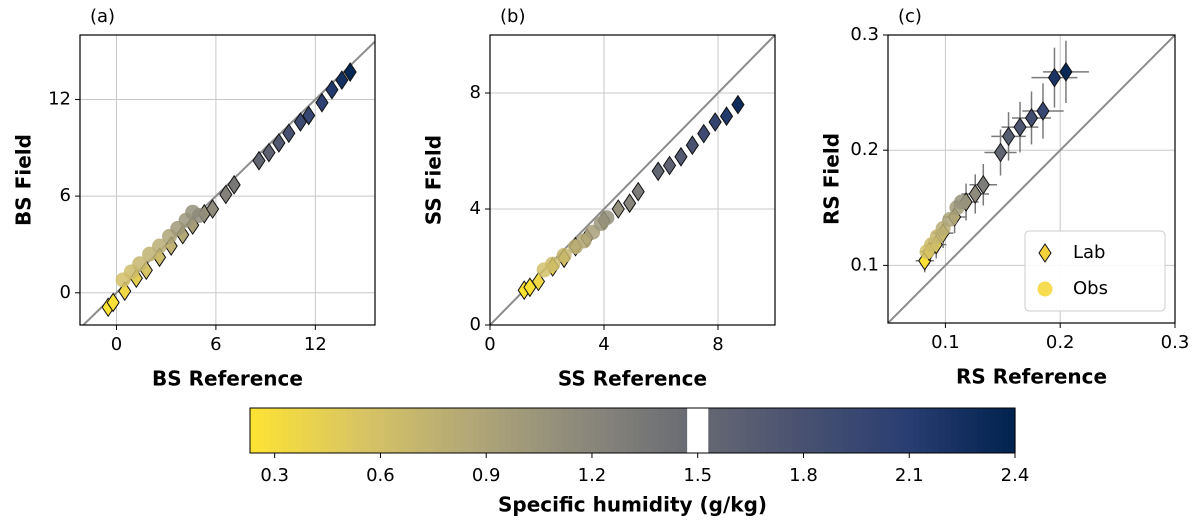 Image resolution: width=1200 pixels, height=526 pixels. Describe the element at coordinates (315, 344) in the screenshot. I see `x-tick-label: 12` at that location.